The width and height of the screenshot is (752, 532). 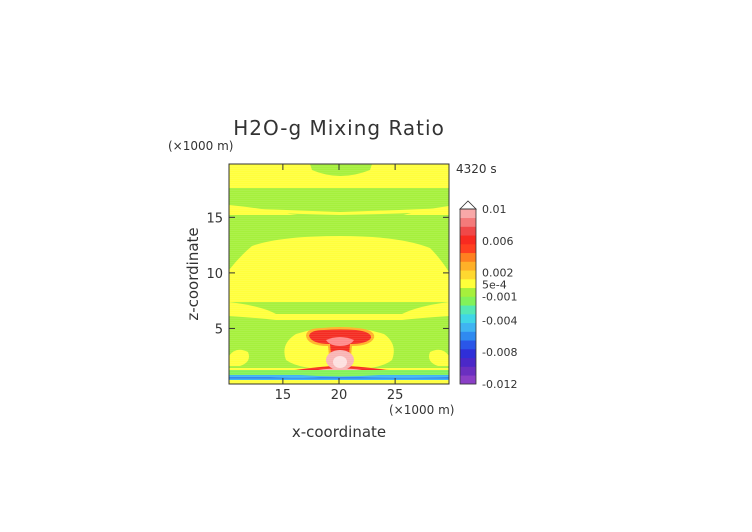 I want to click on y-axis-label: z-coordinate, so click(x=193, y=273).